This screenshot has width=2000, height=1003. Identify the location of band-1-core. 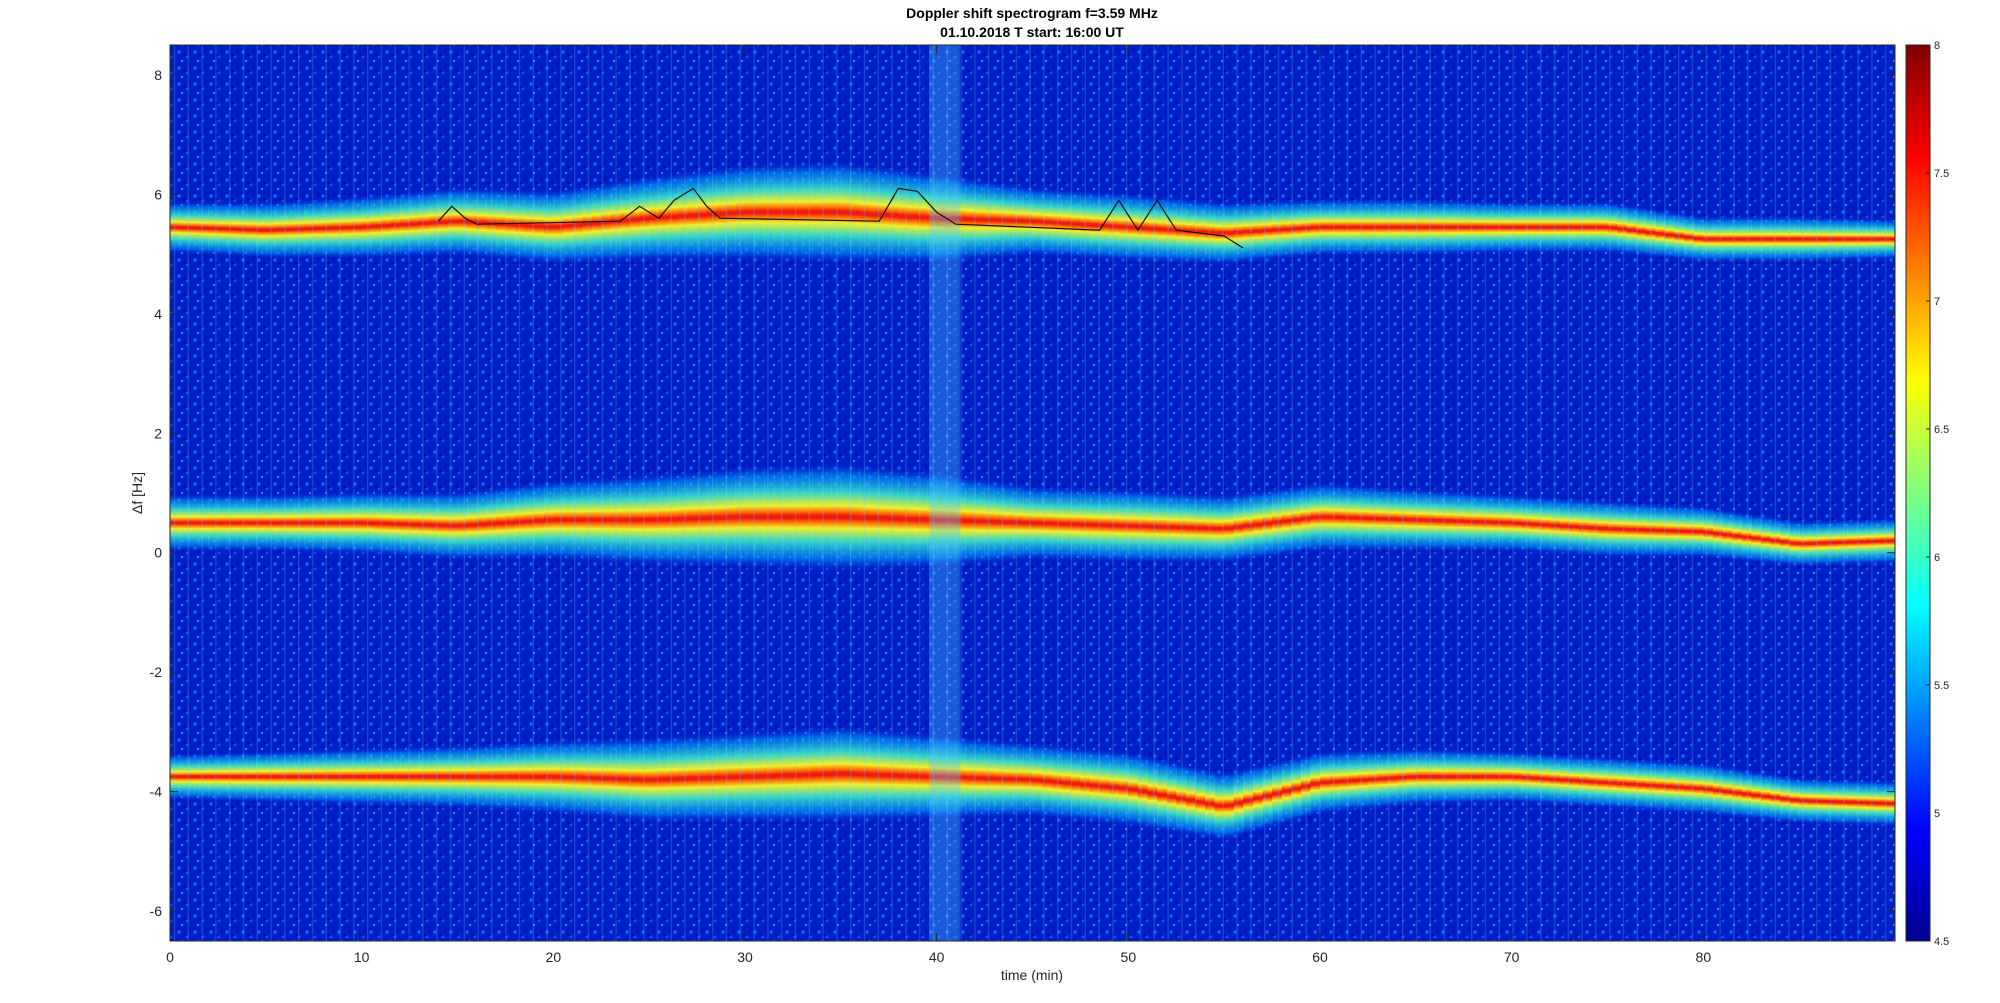
(1032, 225).